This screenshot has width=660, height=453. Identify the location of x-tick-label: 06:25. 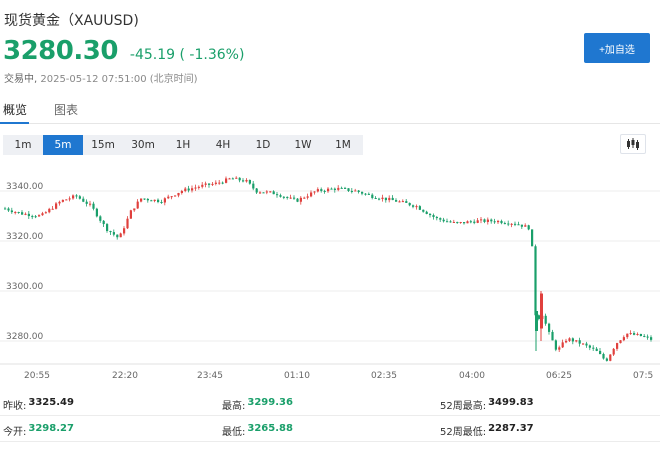
(559, 376).